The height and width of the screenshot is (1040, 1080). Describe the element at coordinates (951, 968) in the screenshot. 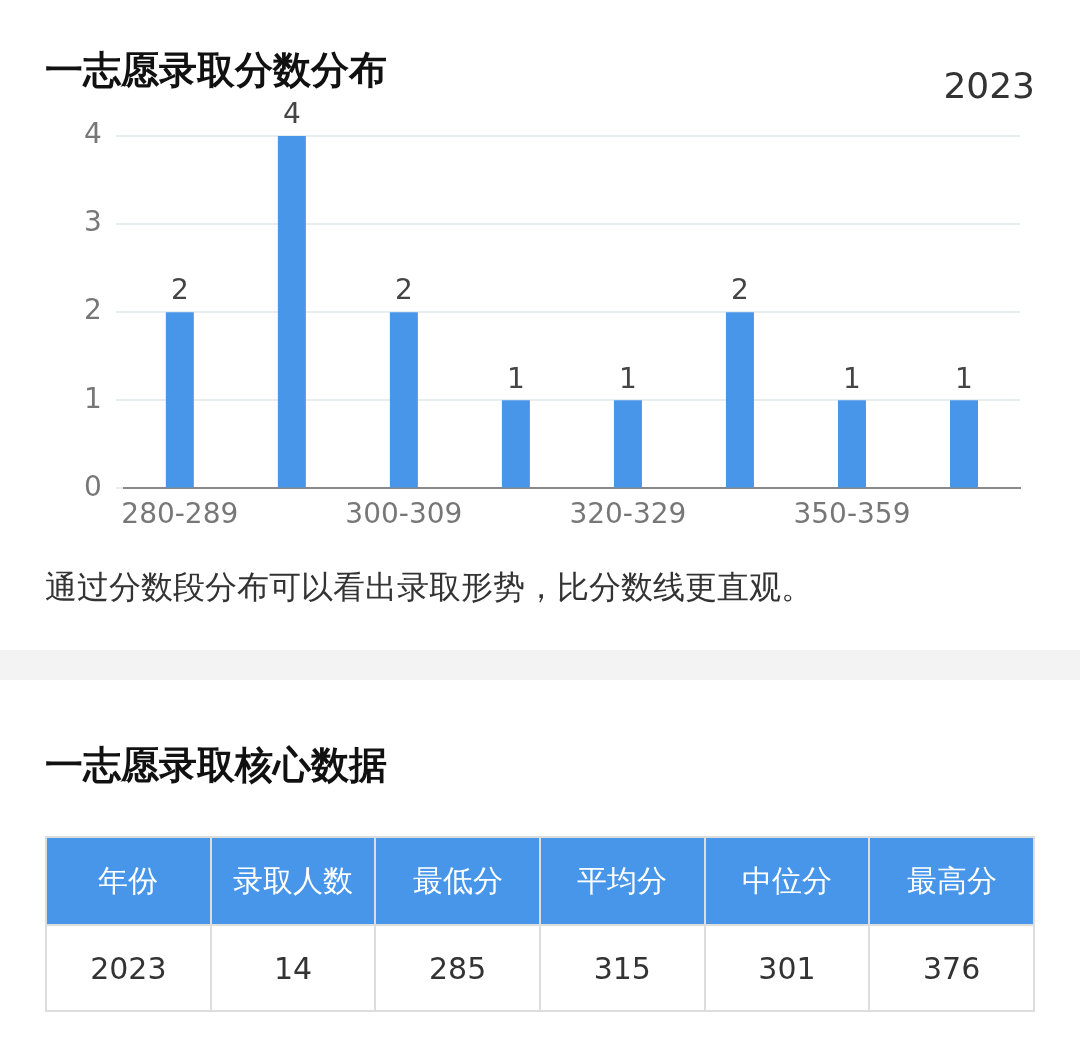

I see `data-label: 376` at that location.